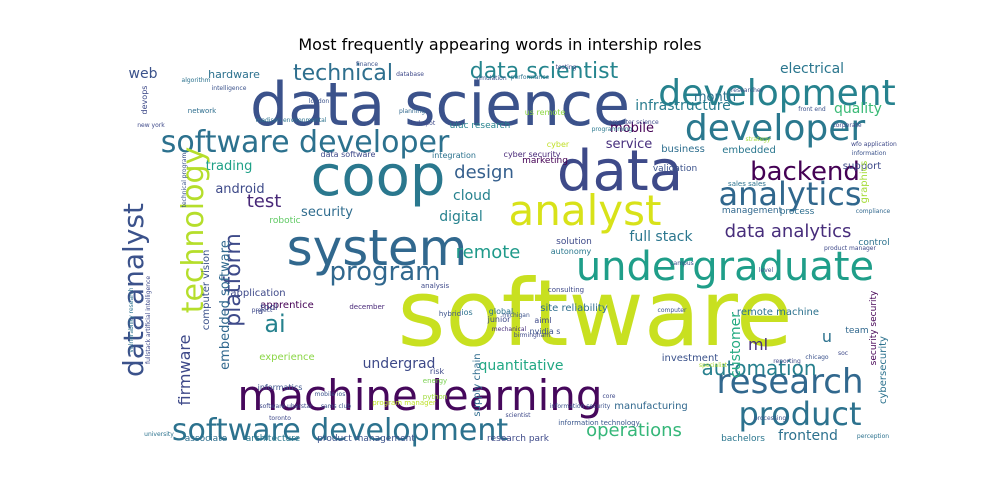 This screenshot has width=1000, height=500. What do you see at coordinates (229, 88) in the screenshot?
I see `word-intelligence: intelligence` at bounding box center [229, 88].